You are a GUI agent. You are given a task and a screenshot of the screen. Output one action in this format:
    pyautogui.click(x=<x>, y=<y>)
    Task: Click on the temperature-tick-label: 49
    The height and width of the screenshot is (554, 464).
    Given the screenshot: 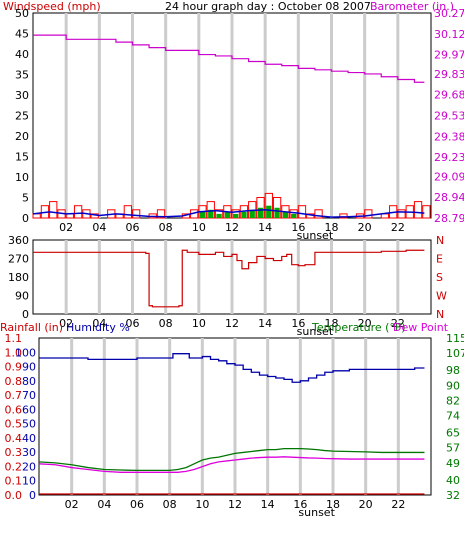 What is the action you would take?
    pyautogui.click(x=453, y=463)
    